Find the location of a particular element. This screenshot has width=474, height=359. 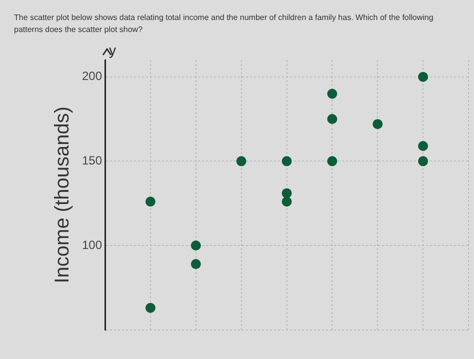

y-axis-title: Income (thousands) is located at coordinates (63, 195).